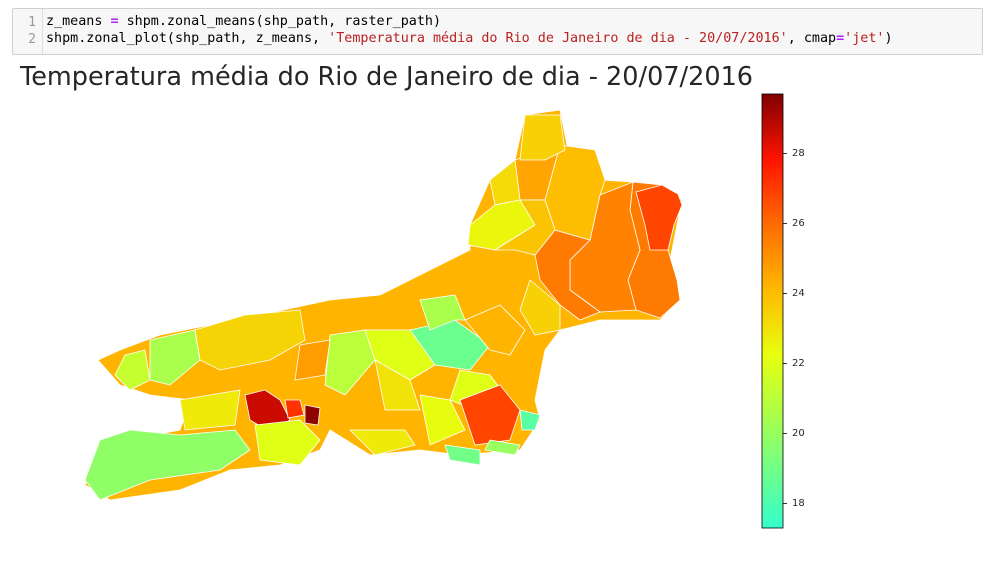 The width and height of the screenshot is (991, 561). I want to click on line-number-gutter: 1 2, so click(28, 31).